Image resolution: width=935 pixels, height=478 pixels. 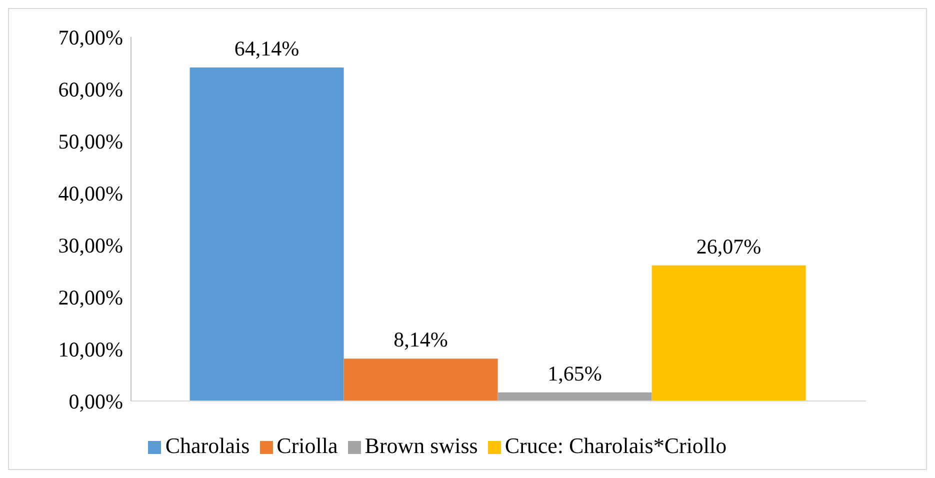 I want to click on y-tick-label: 50,00%, so click(x=90, y=141).